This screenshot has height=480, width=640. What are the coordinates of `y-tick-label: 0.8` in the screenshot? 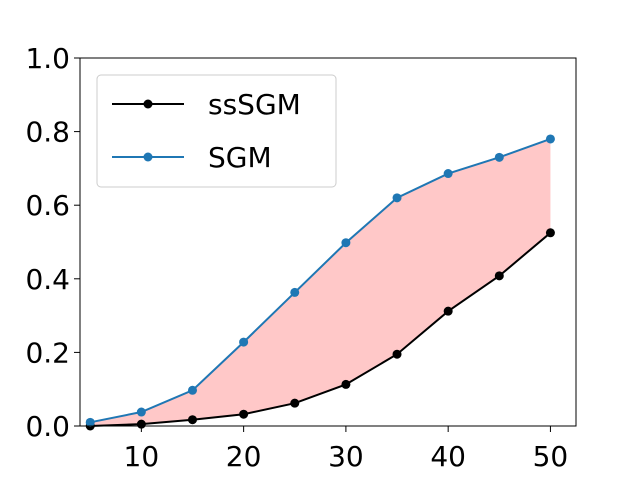 It's located at (47, 132).